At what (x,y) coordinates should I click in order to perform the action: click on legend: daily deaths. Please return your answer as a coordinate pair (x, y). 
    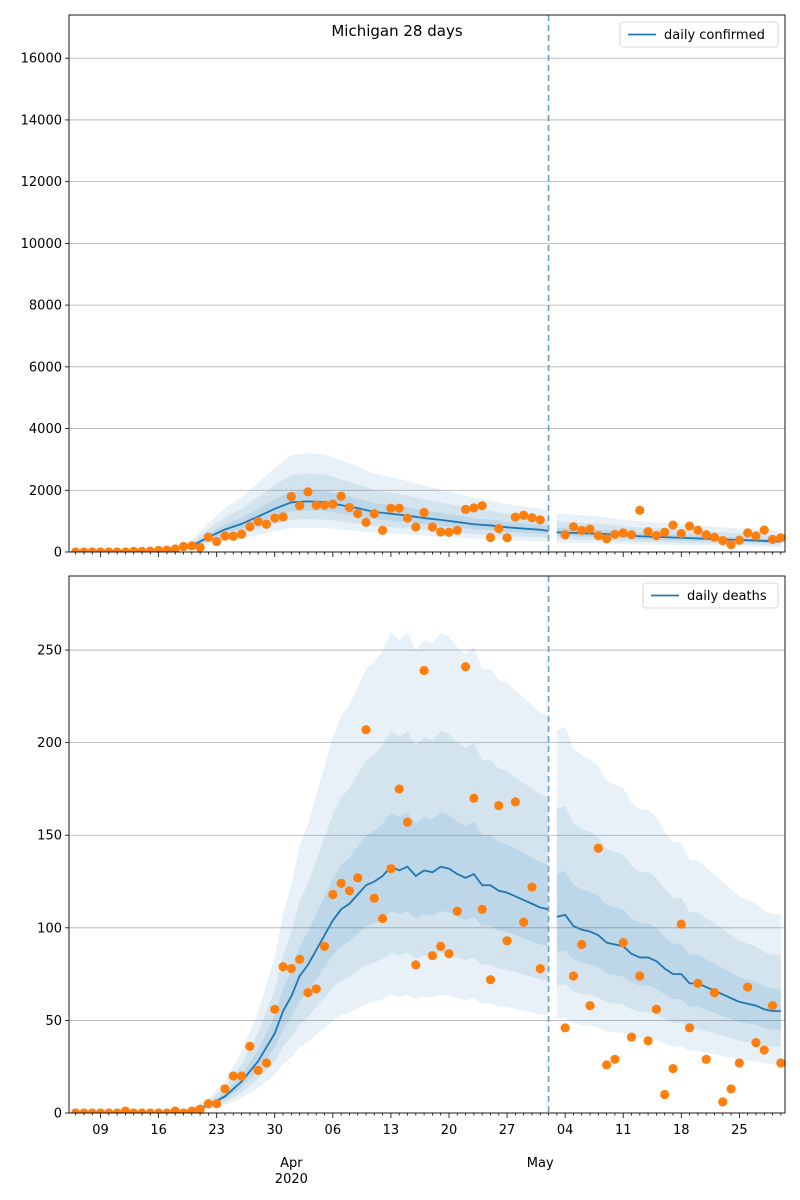
    Looking at the image, I should click on (710, 595).